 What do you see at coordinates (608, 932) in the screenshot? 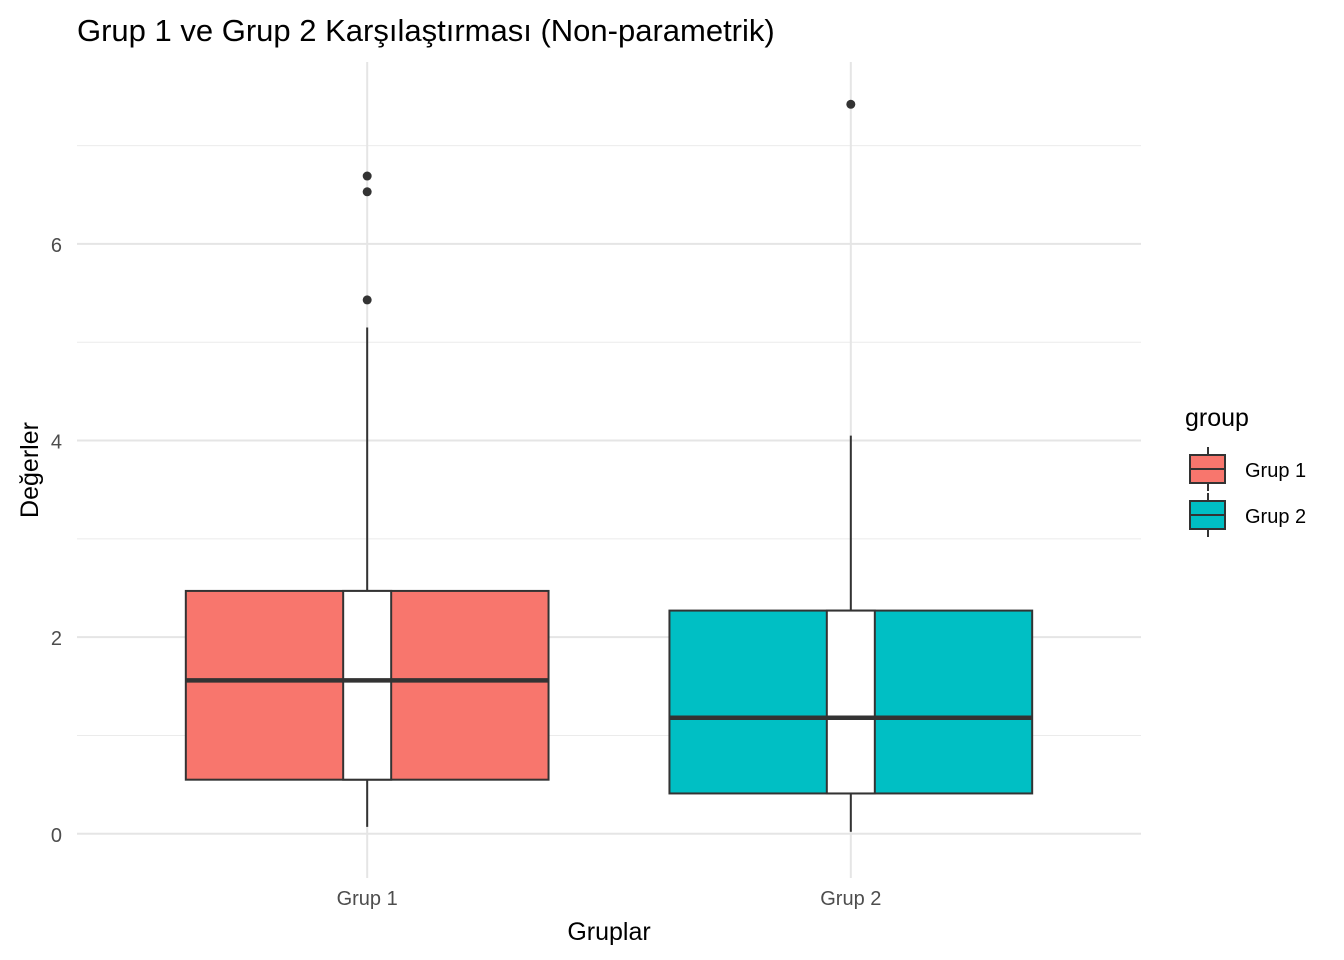
I see `x-axis-title: Gruplar` at bounding box center [608, 932].